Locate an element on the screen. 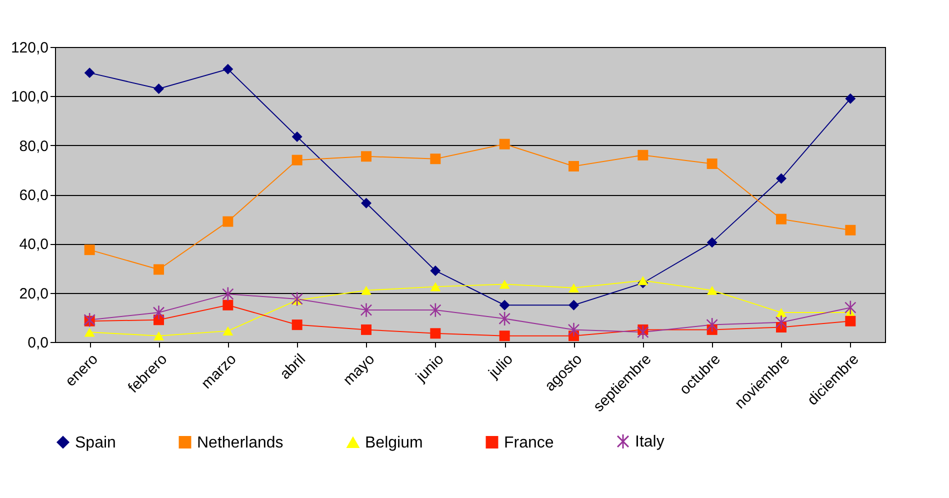  y-tick-label: 60,0 is located at coordinates (33, 195).